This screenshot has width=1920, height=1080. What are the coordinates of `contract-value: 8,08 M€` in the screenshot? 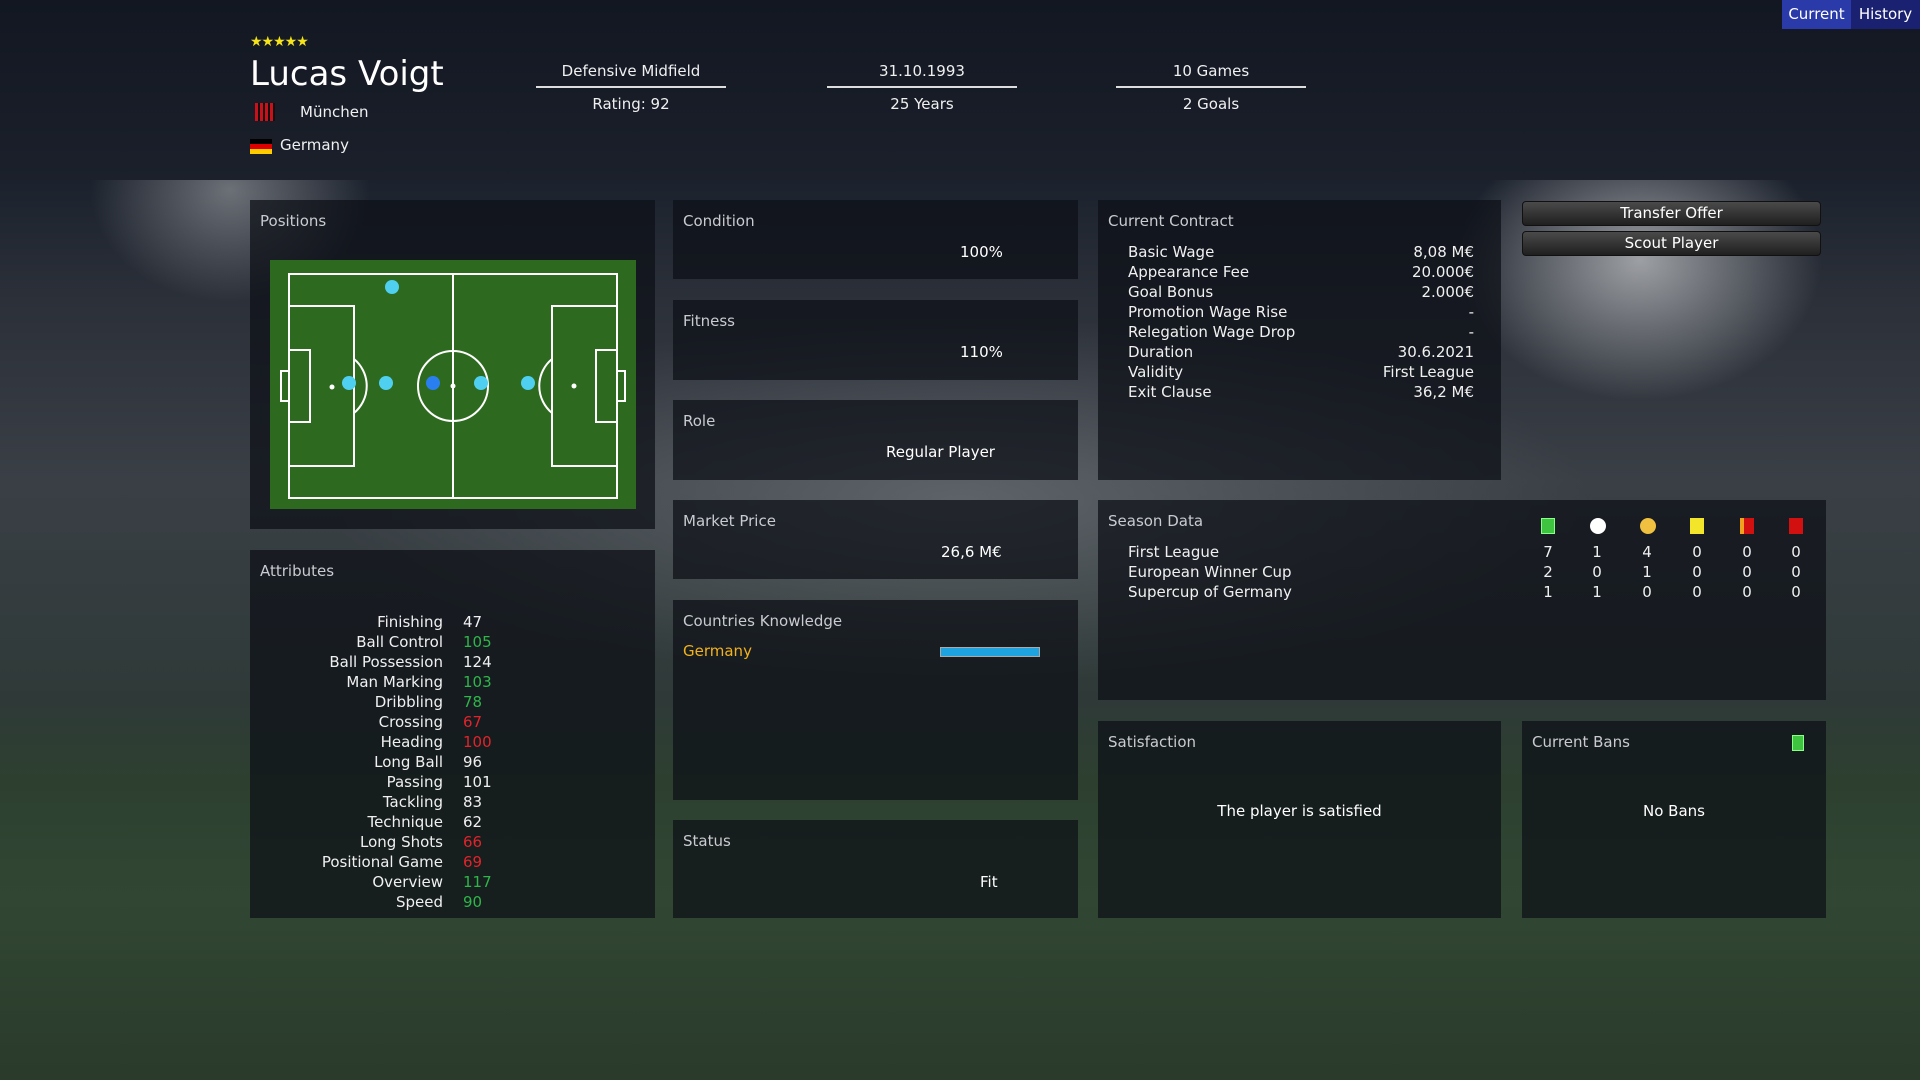 It's located at (1443, 252).